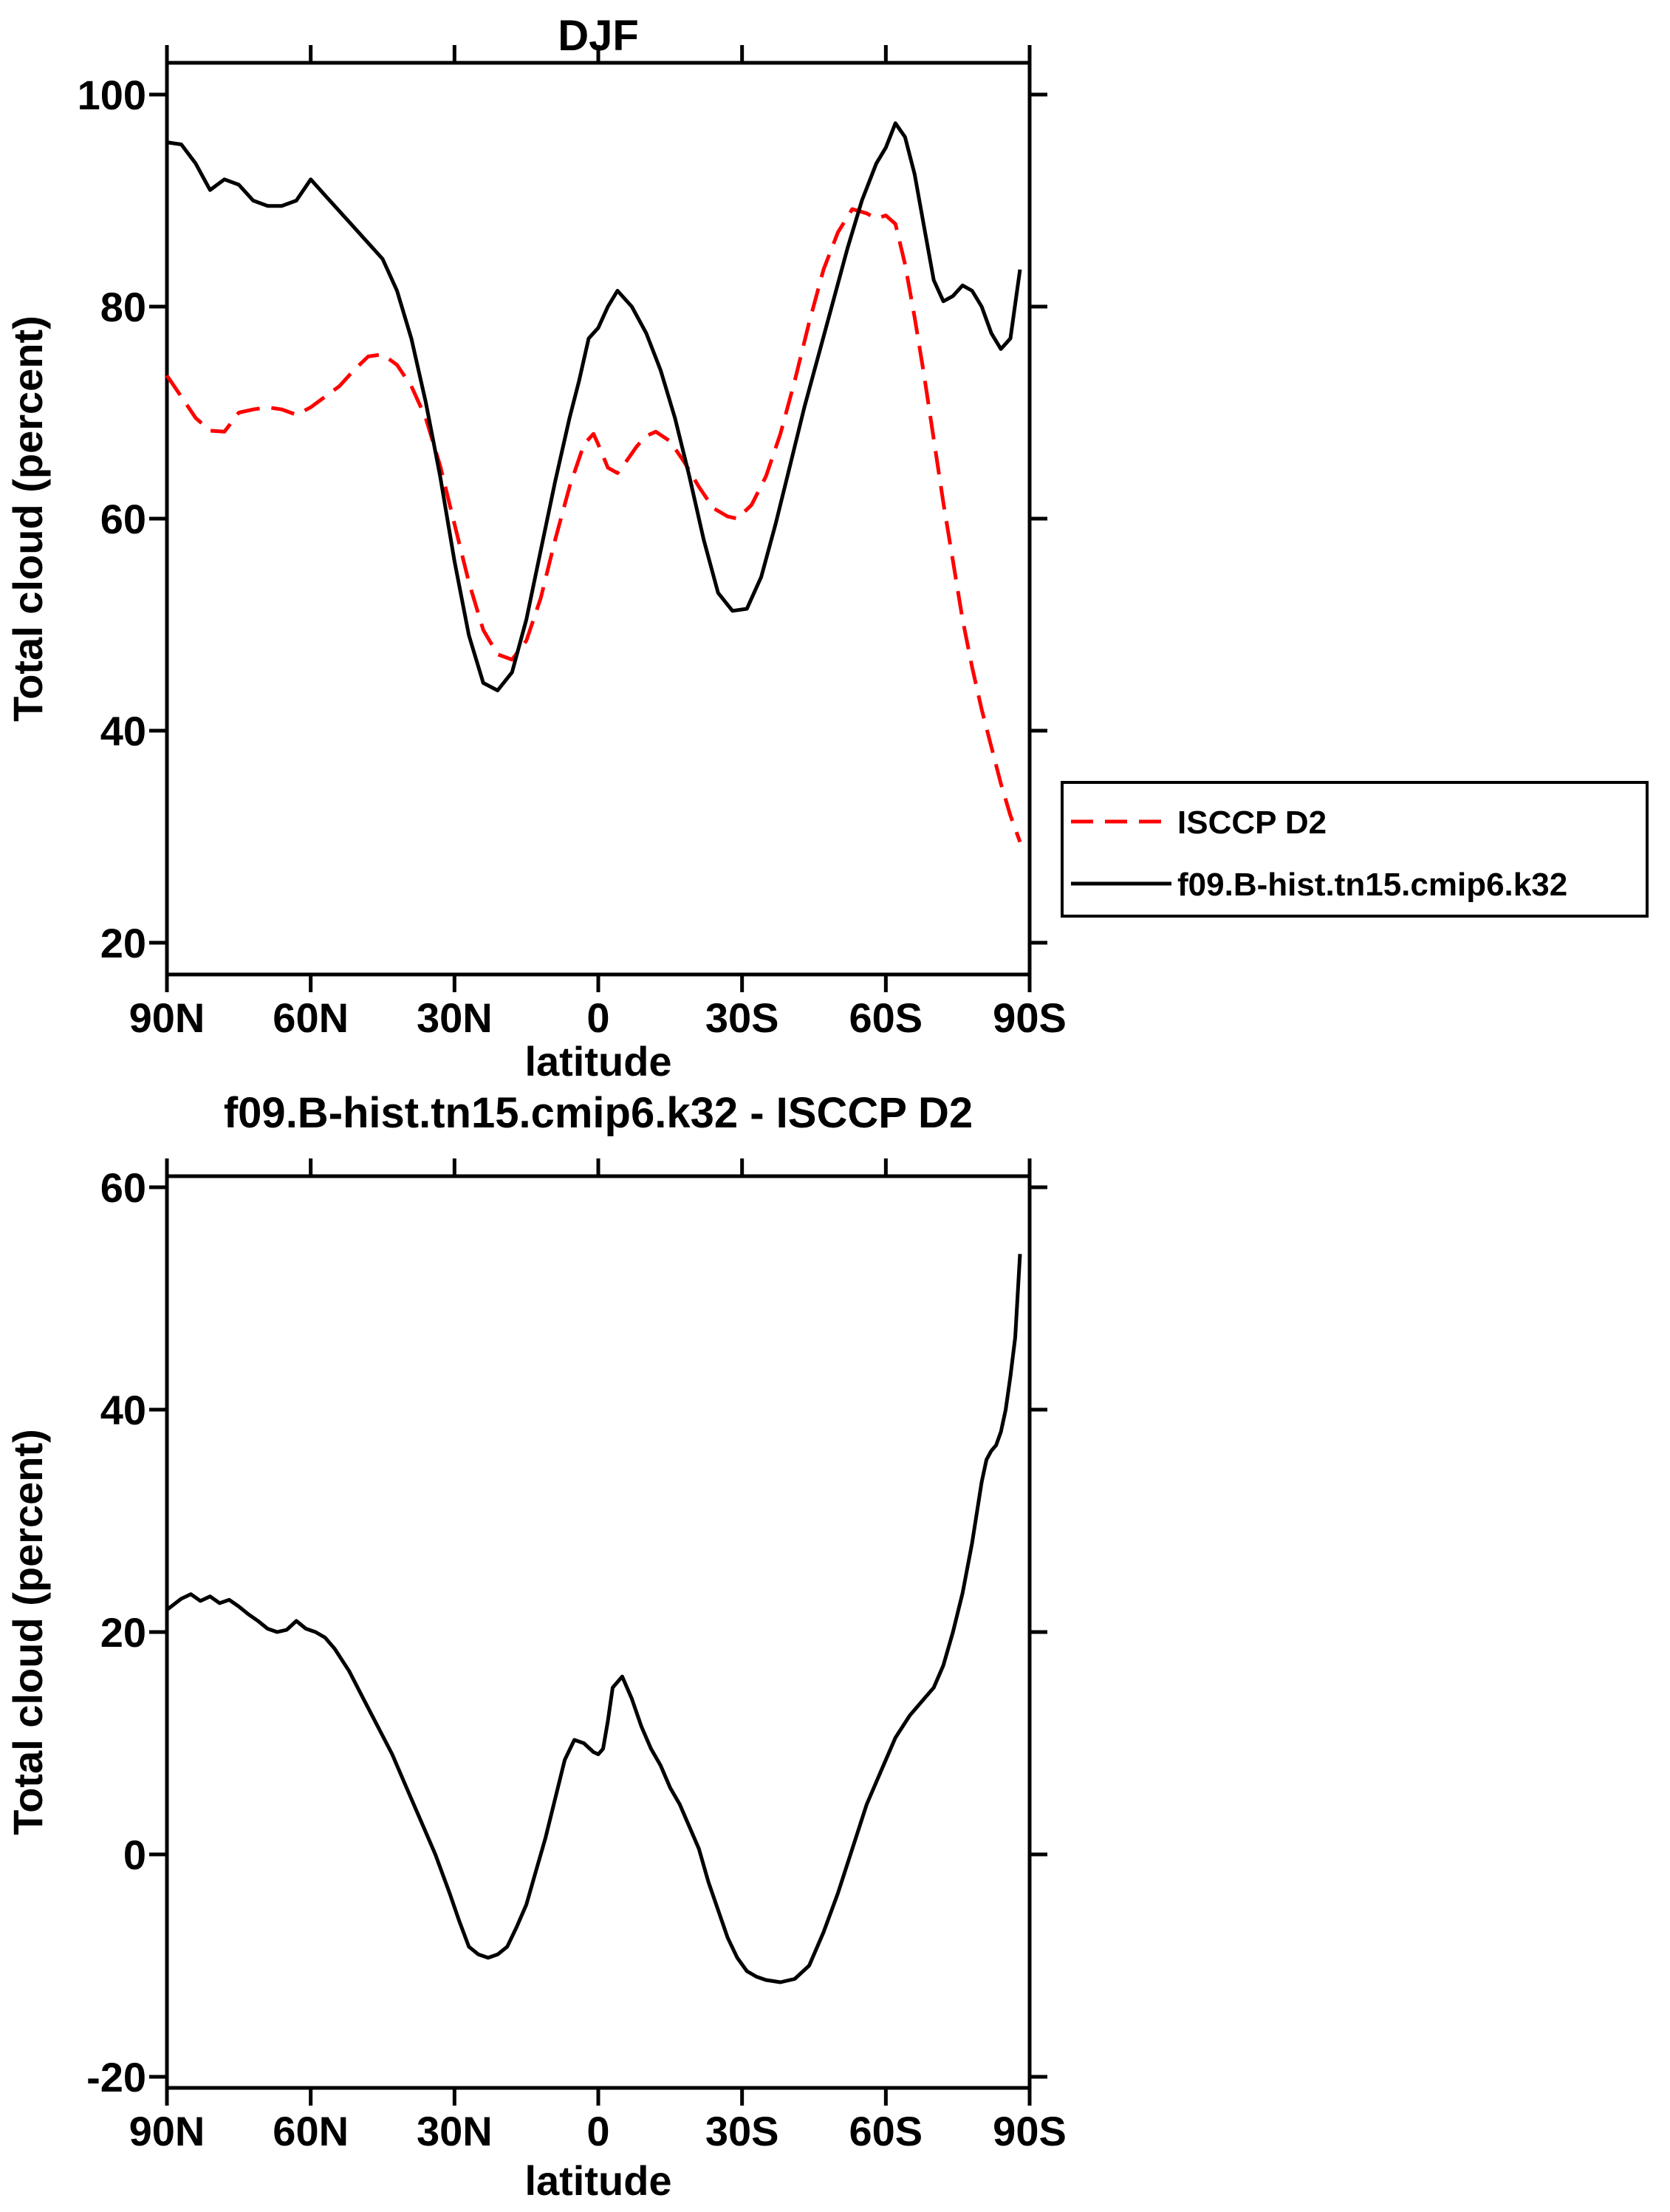 The image size is (1670, 2212). Describe the element at coordinates (123, 307) in the screenshot. I see `y-tick-label: 80` at that location.